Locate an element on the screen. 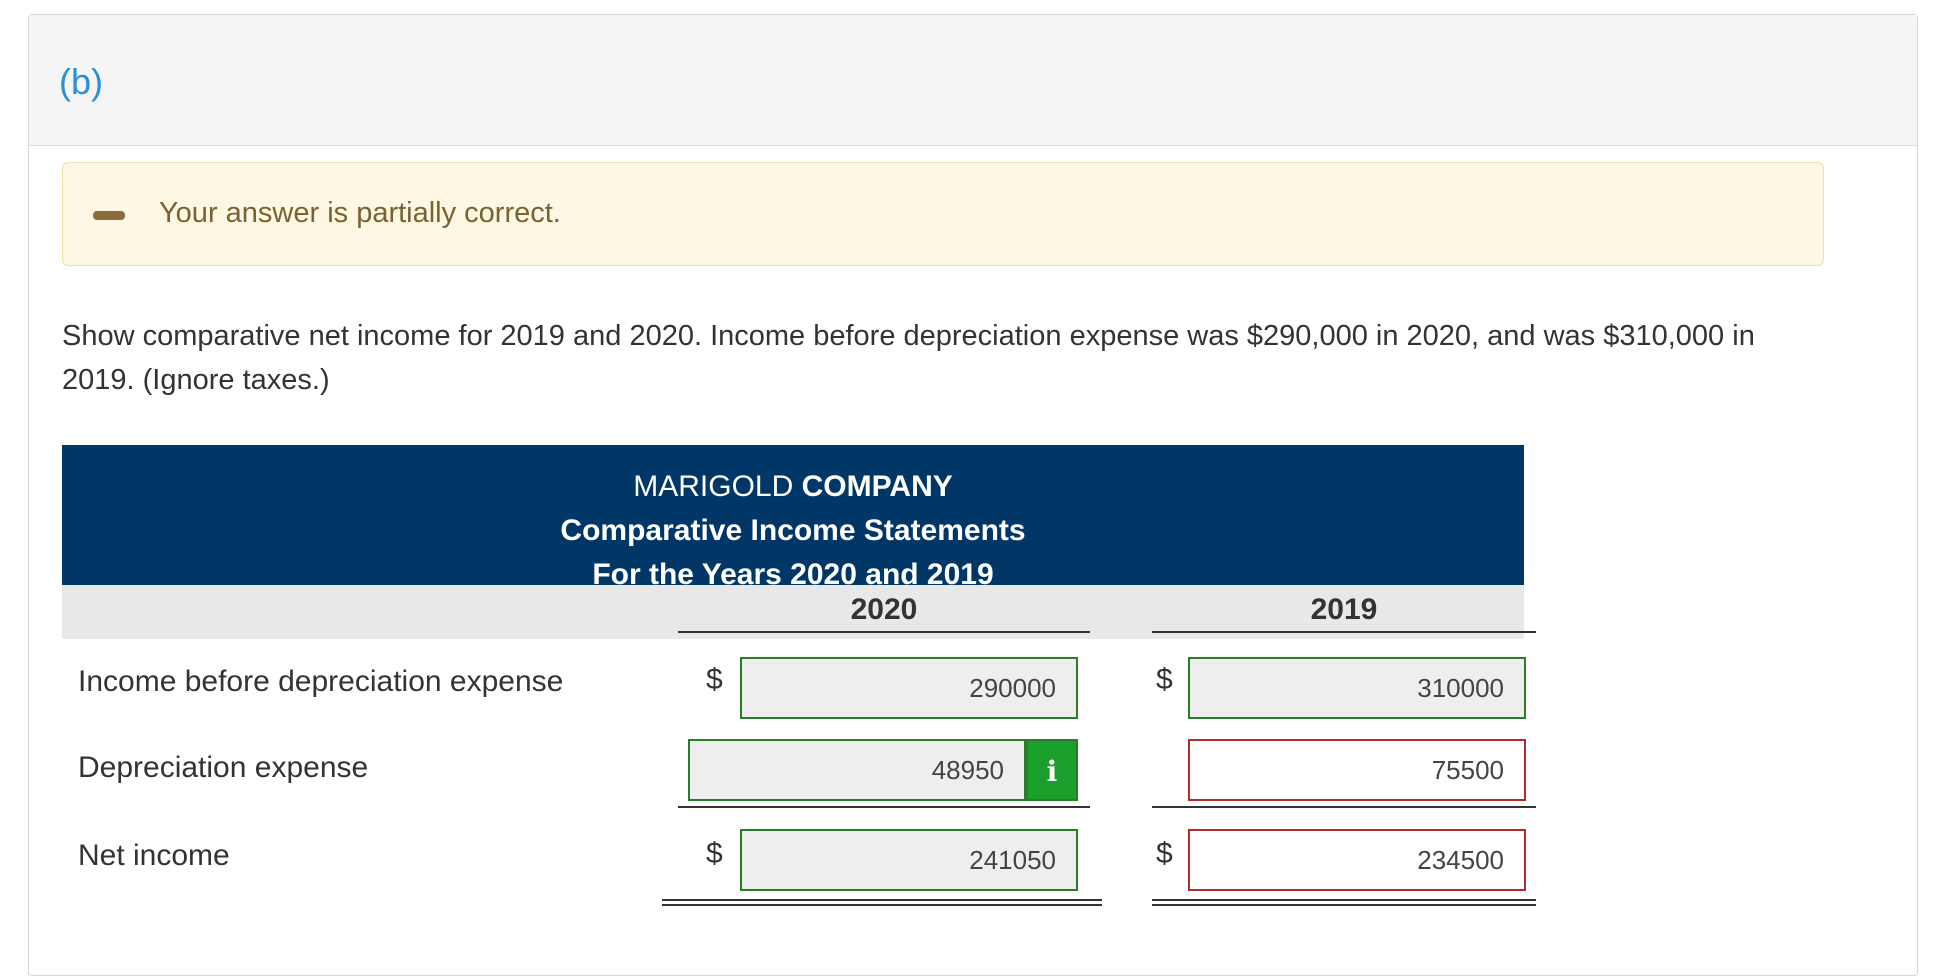 This screenshot has height=976, width=1946. part-header: (b) is located at coordinates (973, 80).